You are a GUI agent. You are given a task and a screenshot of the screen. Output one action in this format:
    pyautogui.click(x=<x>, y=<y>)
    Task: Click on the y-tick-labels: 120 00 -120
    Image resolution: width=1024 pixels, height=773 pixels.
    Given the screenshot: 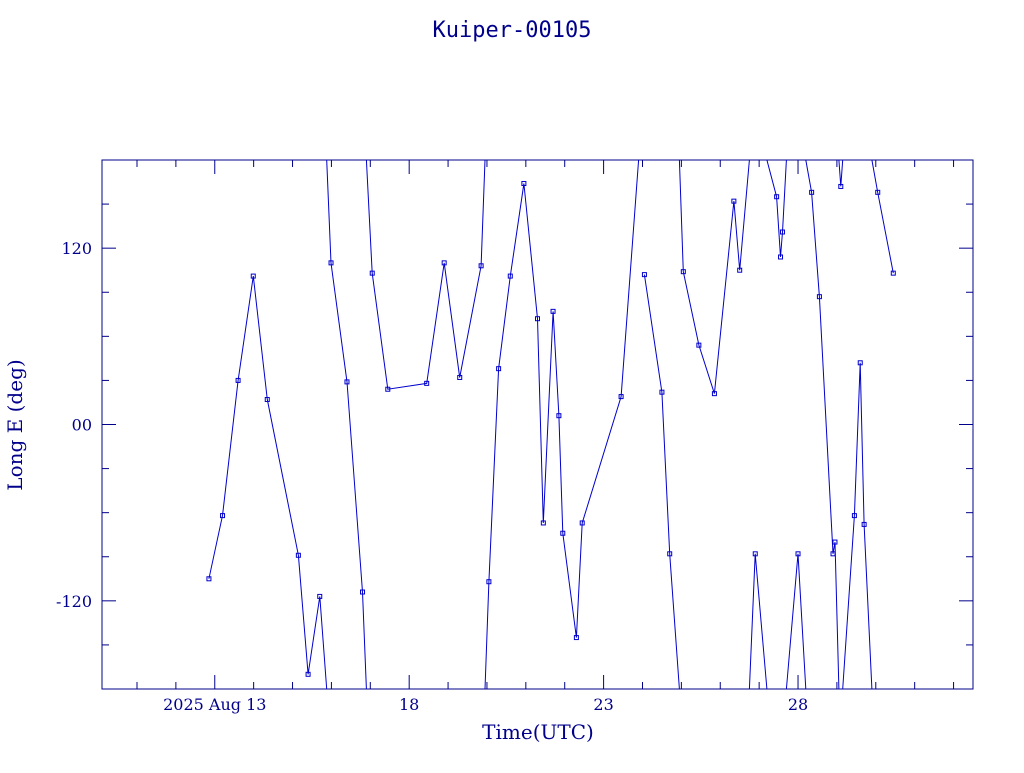 What is the action you would take?
    pyautogui.click(x=74, y=425)
    